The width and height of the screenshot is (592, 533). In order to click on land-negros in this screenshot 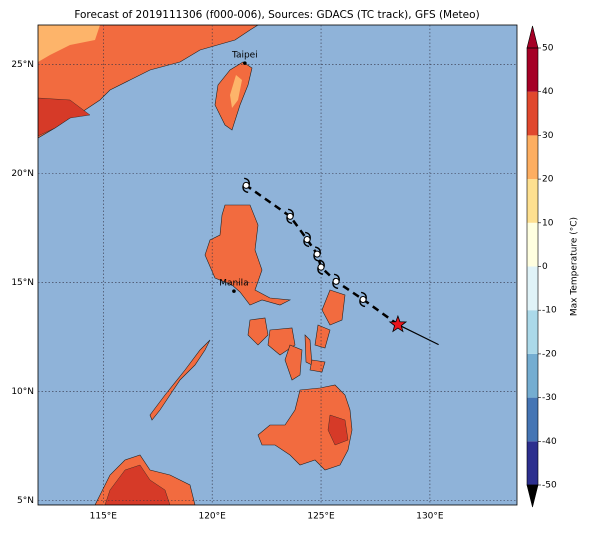, I will do `click(293, 362)`.